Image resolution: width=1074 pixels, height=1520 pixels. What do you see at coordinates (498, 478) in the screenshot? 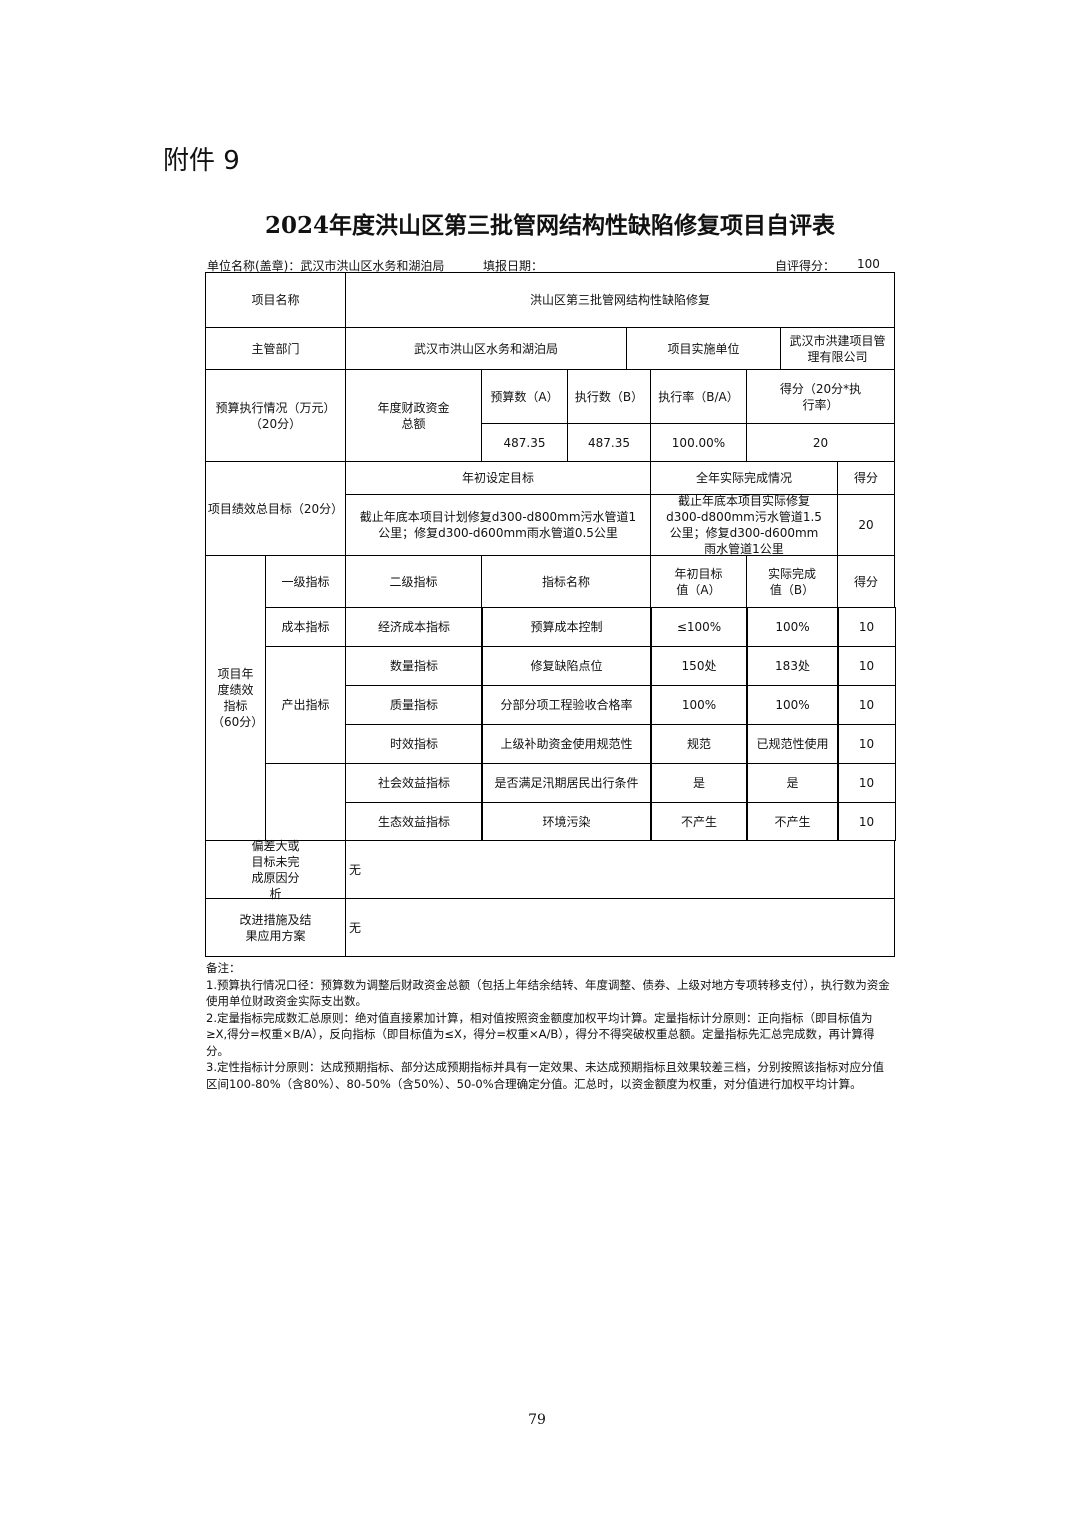
I see `plan-header: 年初设定目标` at bounding box center [498, 478].